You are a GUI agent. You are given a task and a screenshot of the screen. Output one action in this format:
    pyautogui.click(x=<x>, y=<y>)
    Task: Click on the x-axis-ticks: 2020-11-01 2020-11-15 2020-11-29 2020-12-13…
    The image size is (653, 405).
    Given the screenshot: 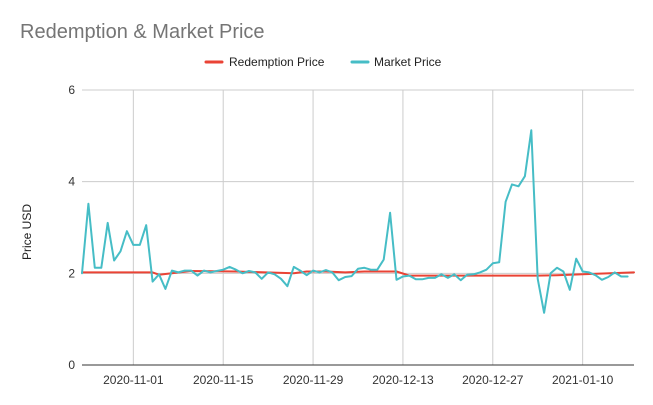 What is the action you would take?
    pyautogui.click(x=358, y=380)
    